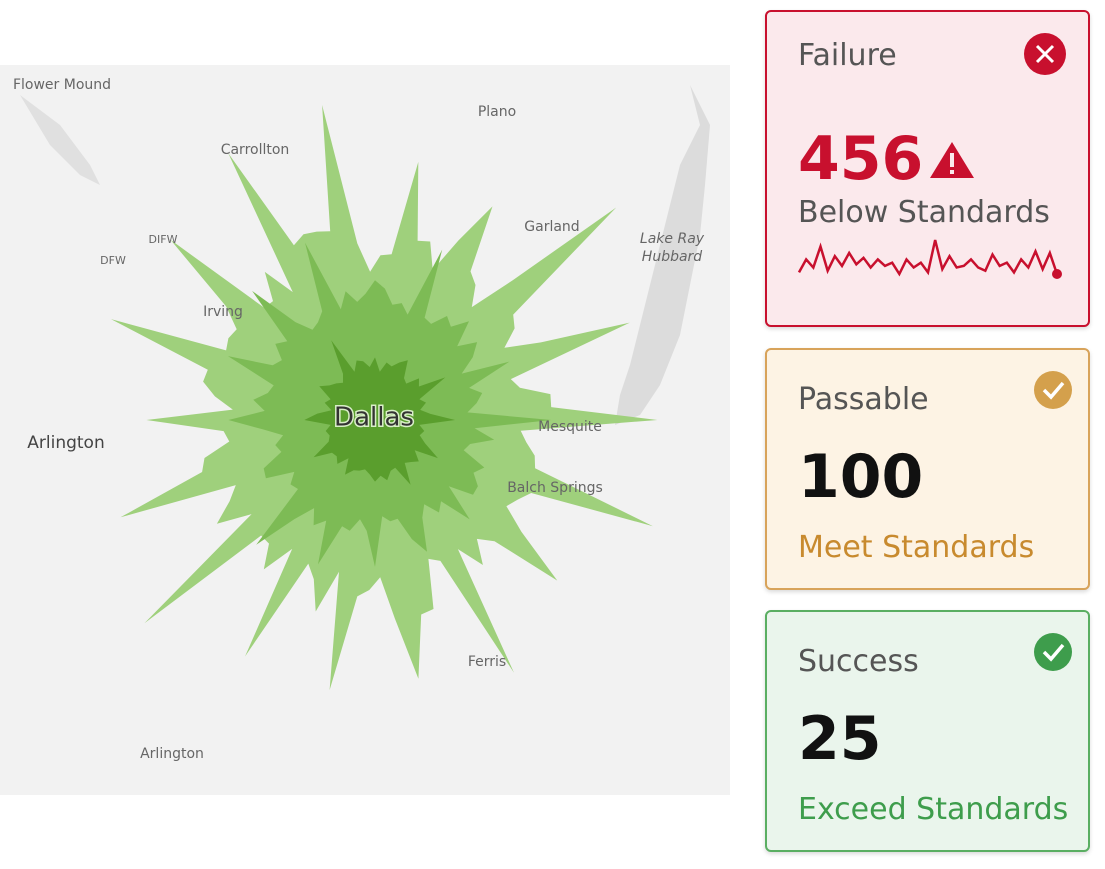 The width and height of the screenshot is (1105, 869). What do you see at coordinates (858, 661) in the screenshot?
I see `card-title: Success` at bounding box center [858, 661].